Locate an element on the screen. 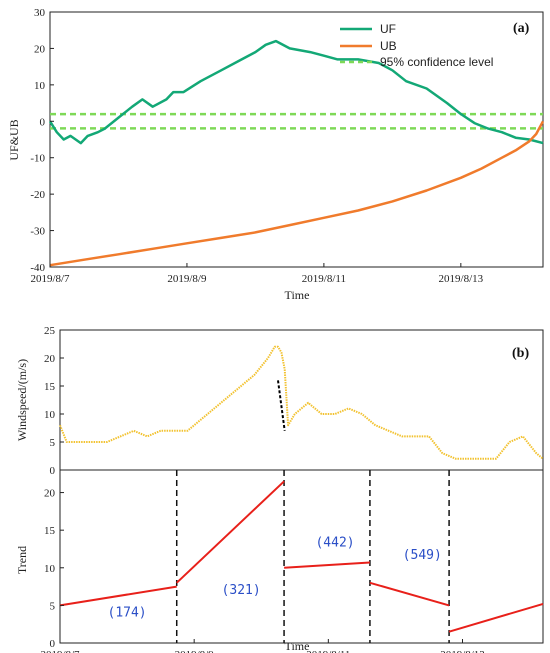 This screenshot has height=653, width=550. panel-b-ylabel: Windspeed/(m/s) is located at coordinates (22, 400).